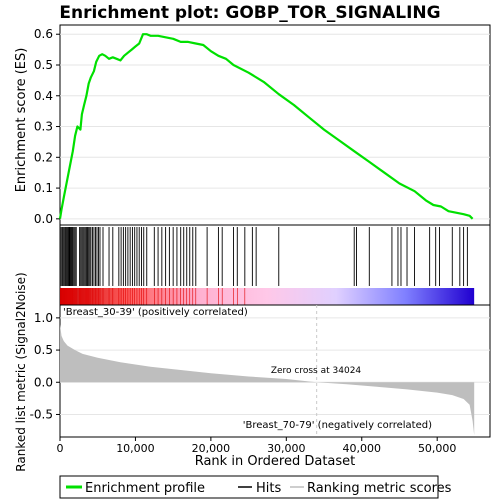 Image resolution: width=500 pixels, height=500 pixels. Describe the element at coordinates (379, 488) in the screenshot. I see `legend-metric-label: Ranking metric scores` at that location.